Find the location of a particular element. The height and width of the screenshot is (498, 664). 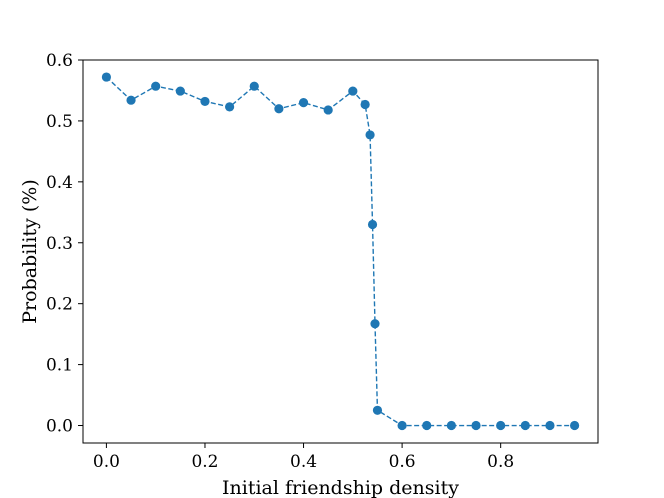

x-tick-label: 0.0 is located at coordinates (106, 462).